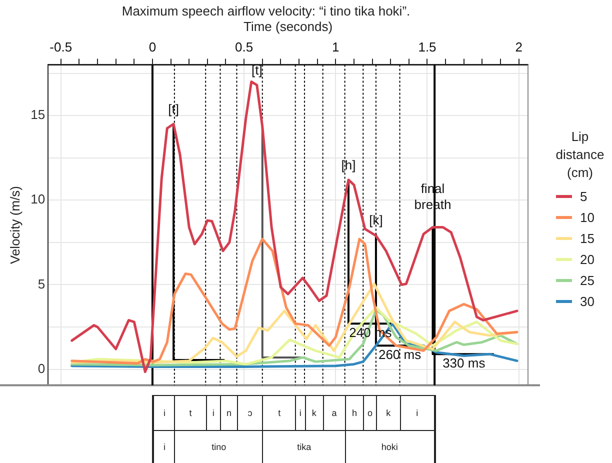  Describe the element at coordinates (587, 259) in the screenshot. I see `legend-label: 20` at that location.